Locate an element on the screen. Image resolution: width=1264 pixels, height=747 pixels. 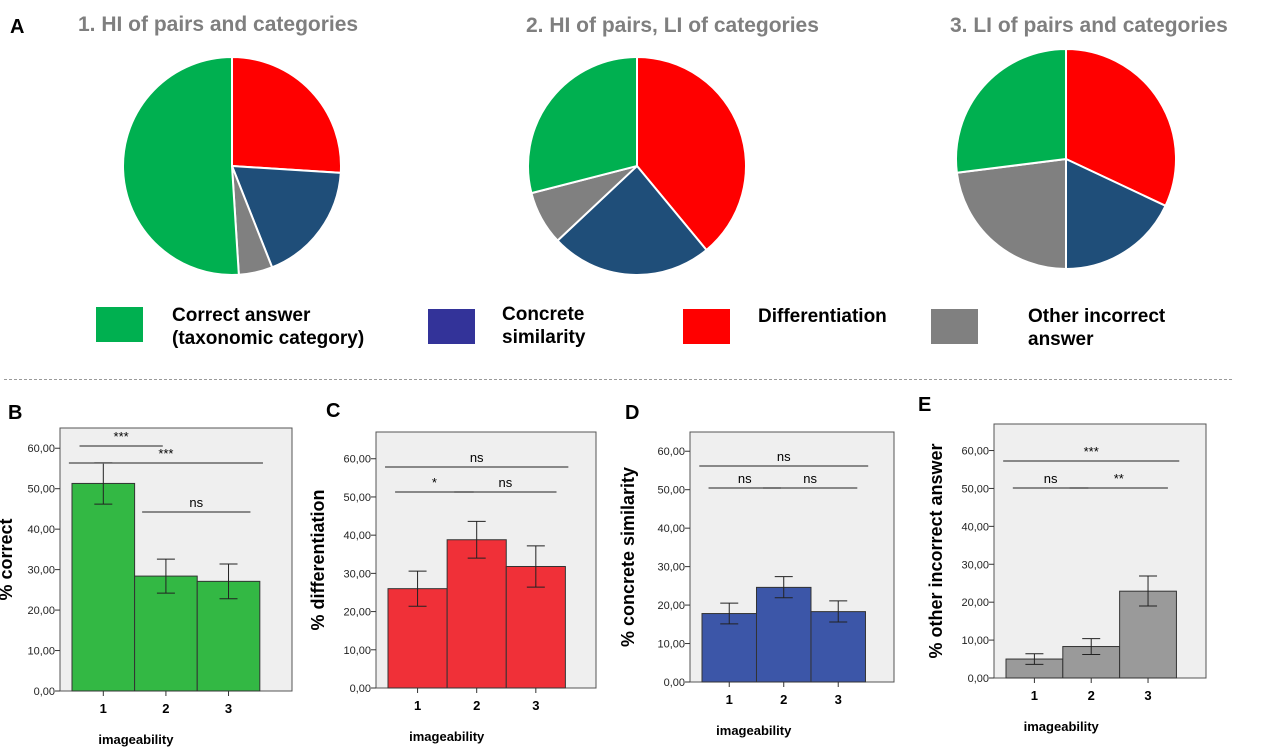
pie-2-slice-concrete-similarity is located at coordinates (632, 220).